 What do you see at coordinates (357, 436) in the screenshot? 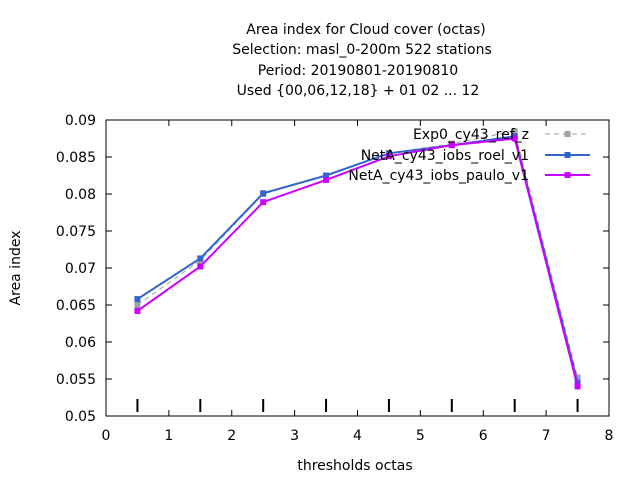
I see `x-tick-label: 4` at bounding box center [357, 436].